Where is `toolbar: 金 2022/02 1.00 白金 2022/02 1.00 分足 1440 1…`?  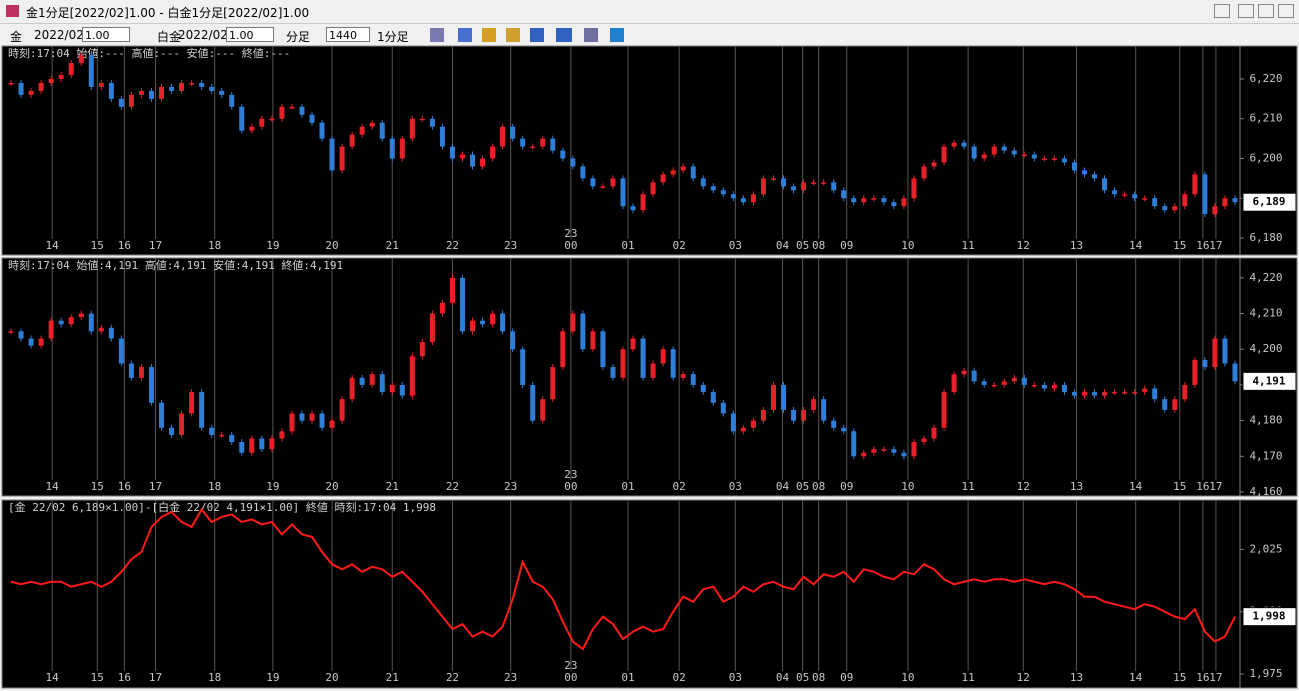
toolbar: 金 2022/02 1.00 白金 2022/02 1.00 分足 1440 1… is located at coordinates (649, 34).